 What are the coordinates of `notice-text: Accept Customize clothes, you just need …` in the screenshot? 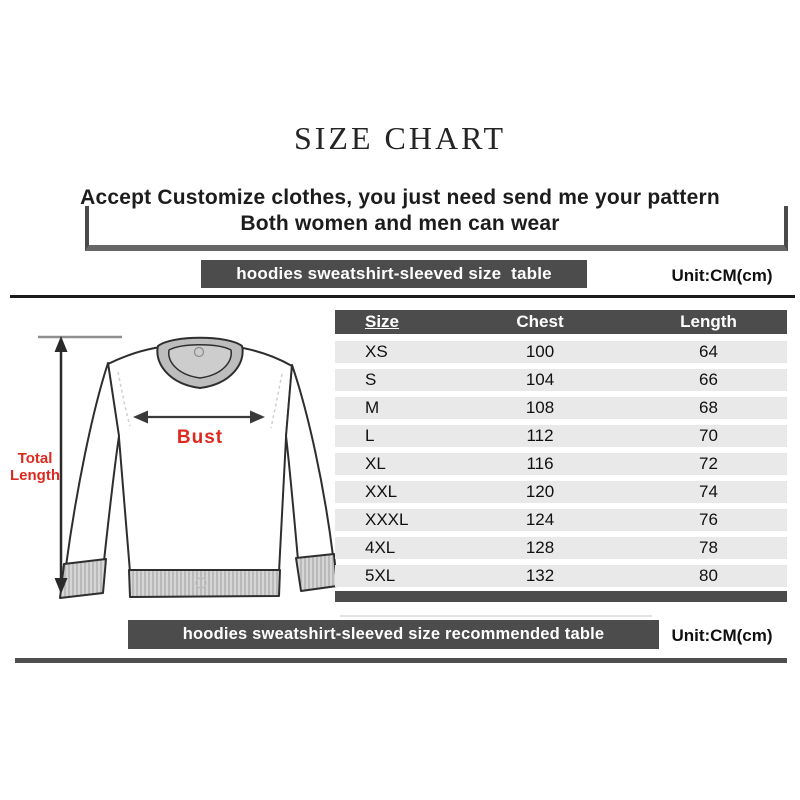 It's located at (400, 211).